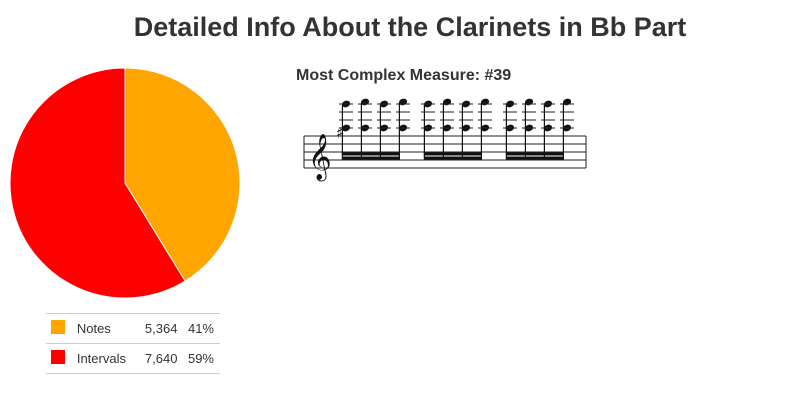 This screenshot has width=800, height=400. Describe the element at coordinates (161, 328) in the screenshot. I see `legend-count-notes: 5,364` at that location.